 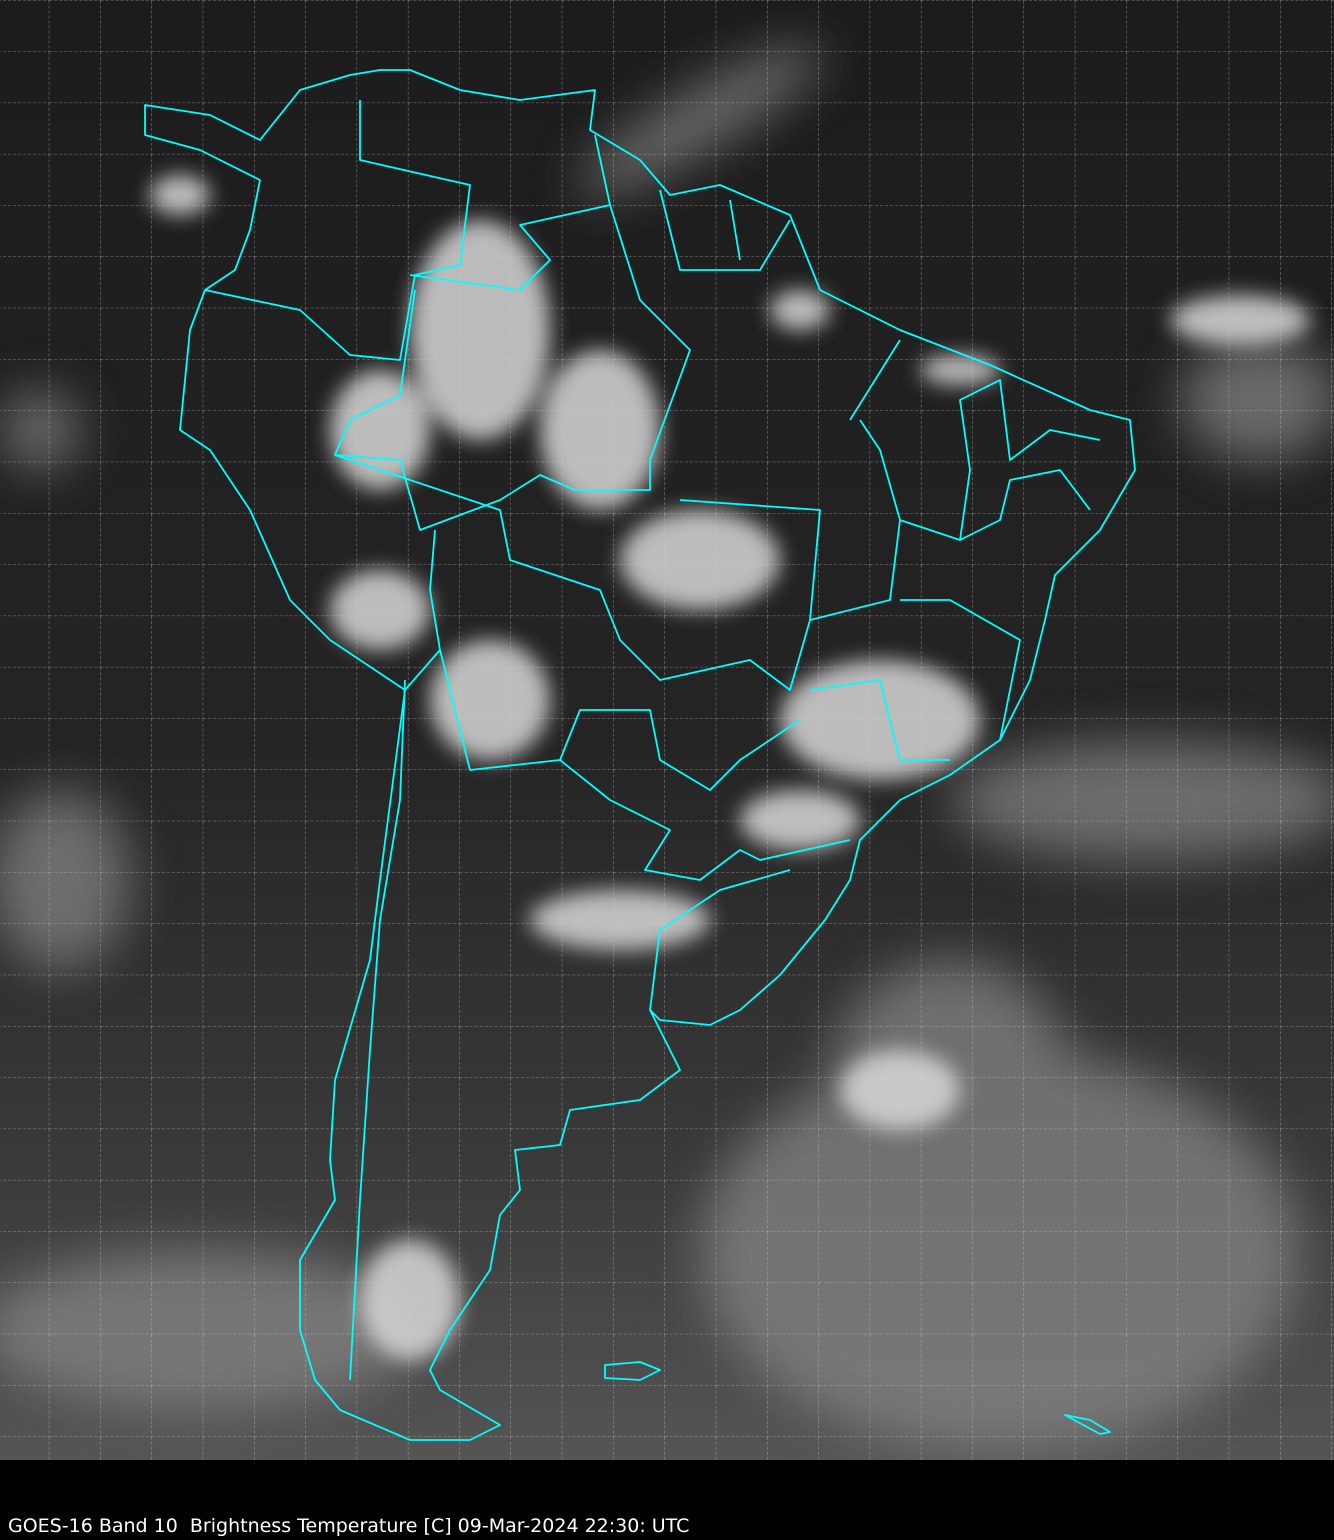 I want to click on south-georgia, so click(x=1087, y=1424).